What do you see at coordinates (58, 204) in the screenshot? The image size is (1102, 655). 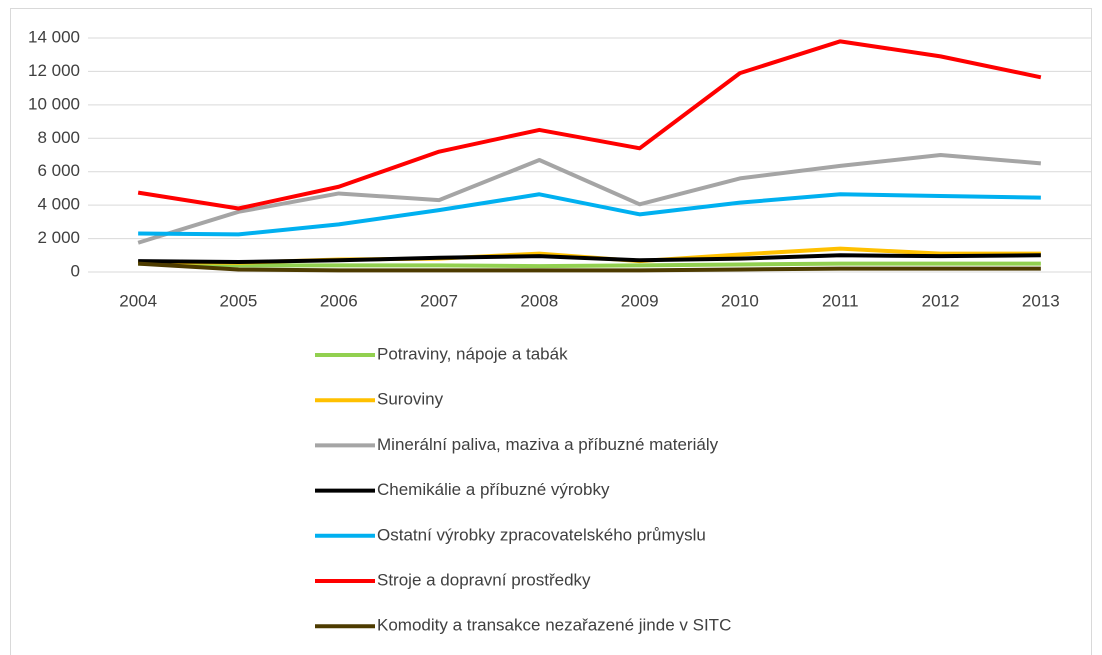 I see `y-tick-label: 4 000` at bounding box center [58, 204].